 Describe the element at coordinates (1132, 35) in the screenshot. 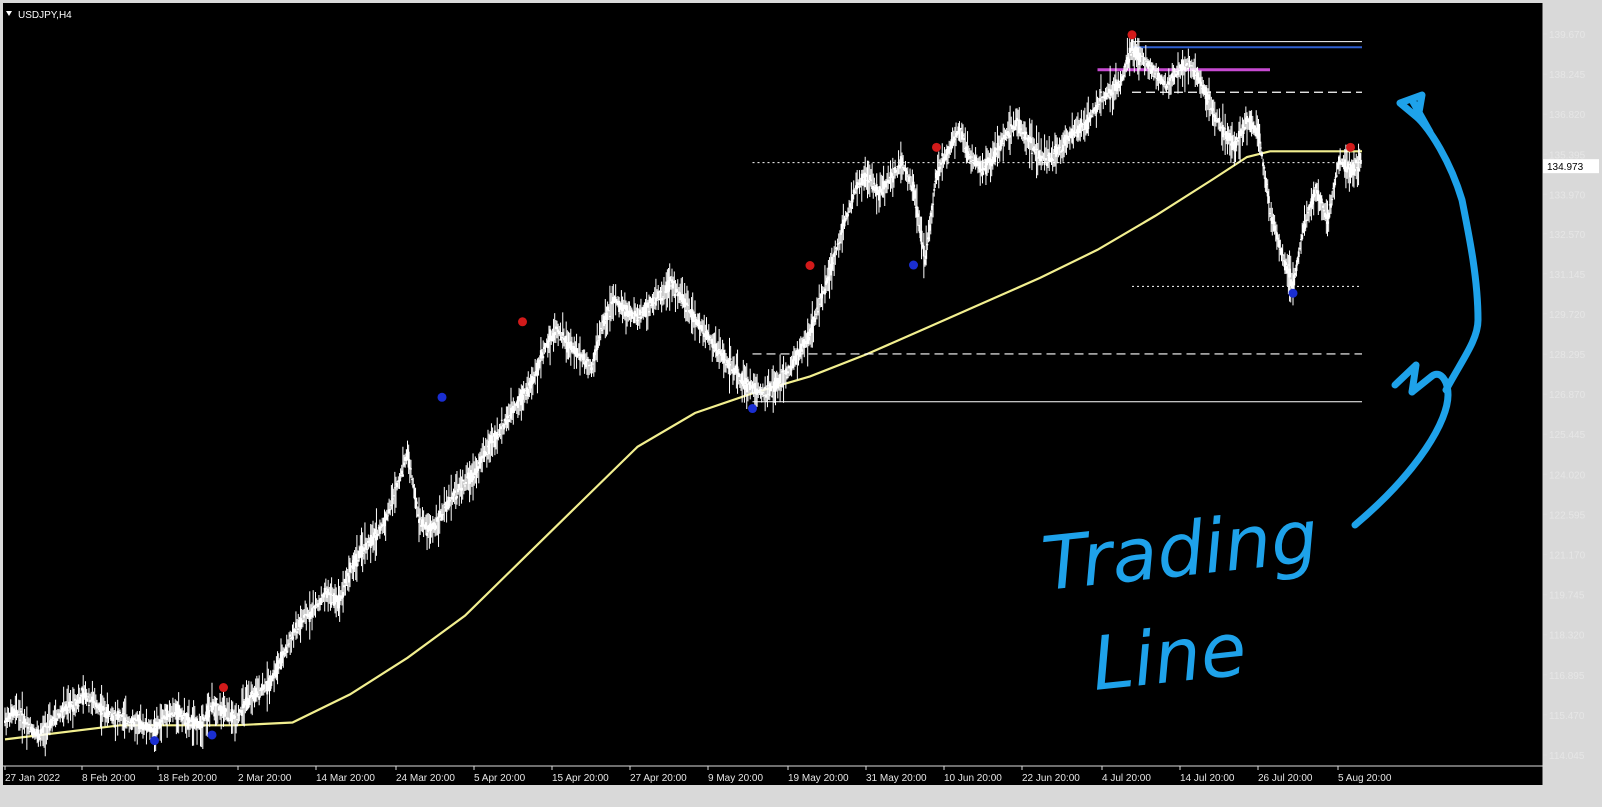

I see `swing-high-marker` at that location.